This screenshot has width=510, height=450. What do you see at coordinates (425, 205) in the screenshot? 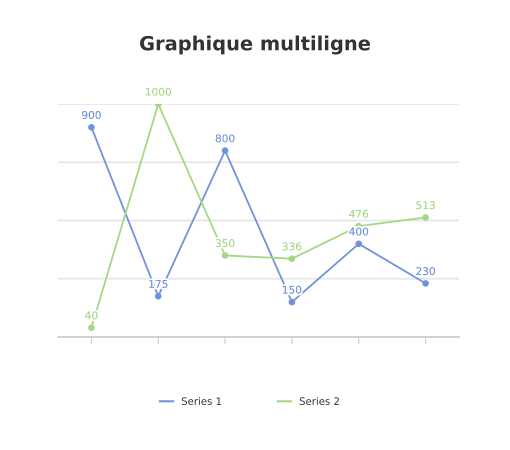
I see `data-label: 513` at bounding box center [425, 205].